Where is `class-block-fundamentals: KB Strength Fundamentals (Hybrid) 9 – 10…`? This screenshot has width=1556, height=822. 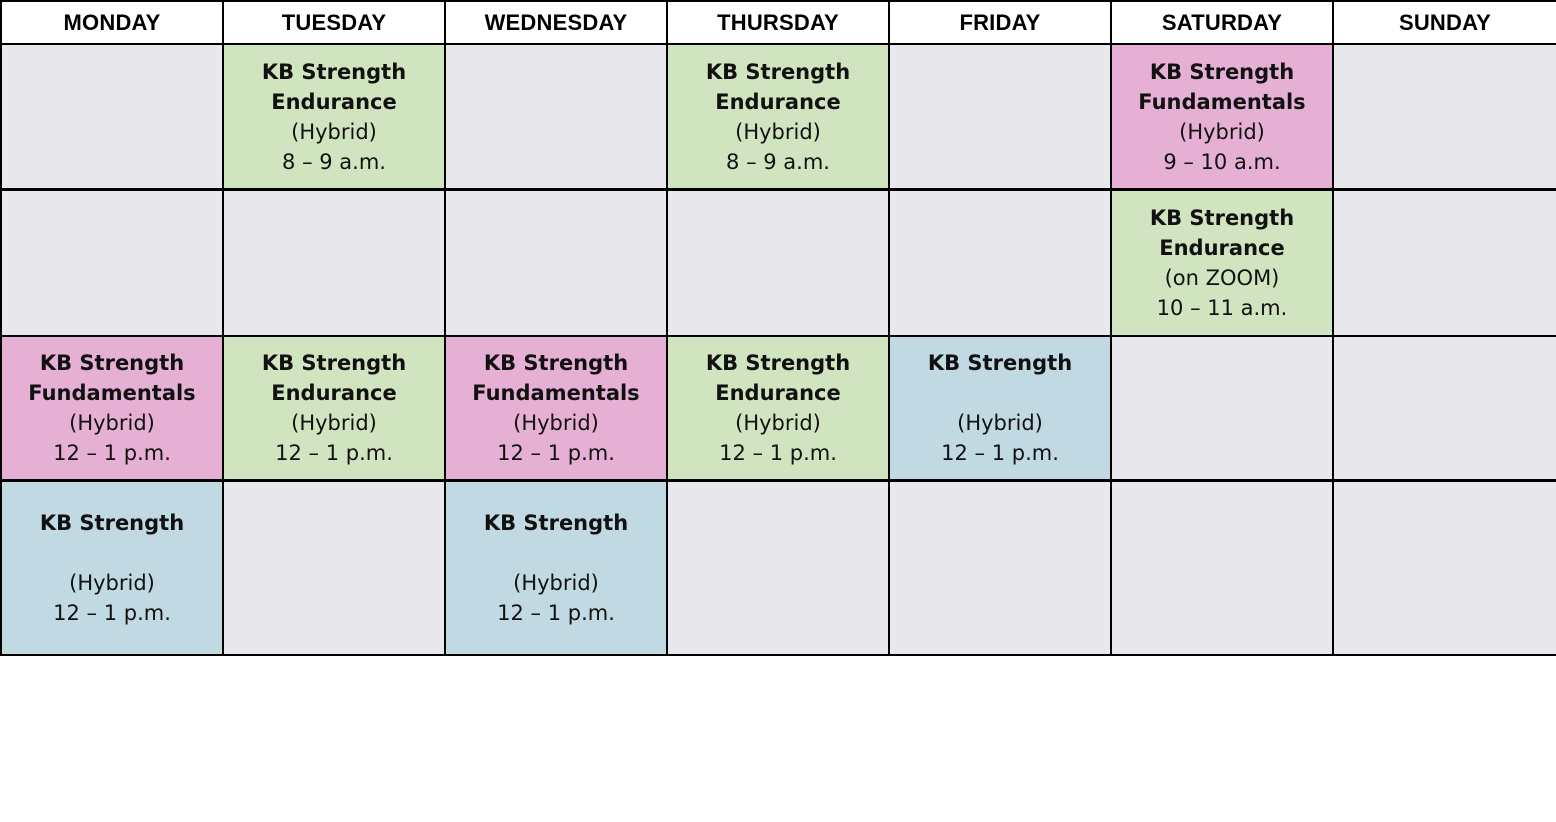 class-block-fundamentals: KB Strength Fundamentals (Hybrid) 9 – 10… is located at coordinates (1222, 118).